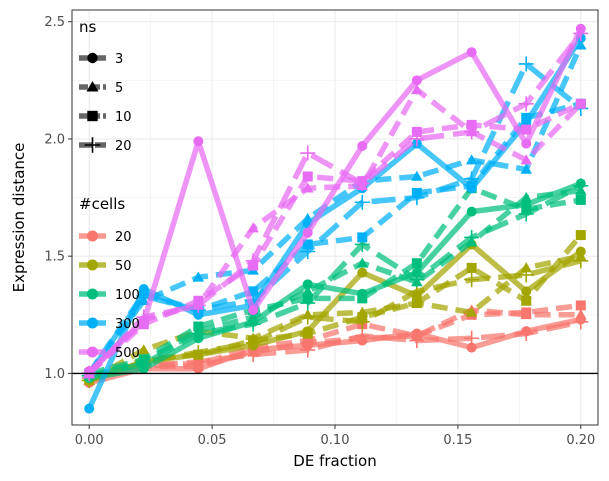 This screenshot has width=609, height=481. What do you see at coordinates (101, 59) in the screenshot?
I see `legend-ns-item-3: 3` at bounding box center [101, 59].